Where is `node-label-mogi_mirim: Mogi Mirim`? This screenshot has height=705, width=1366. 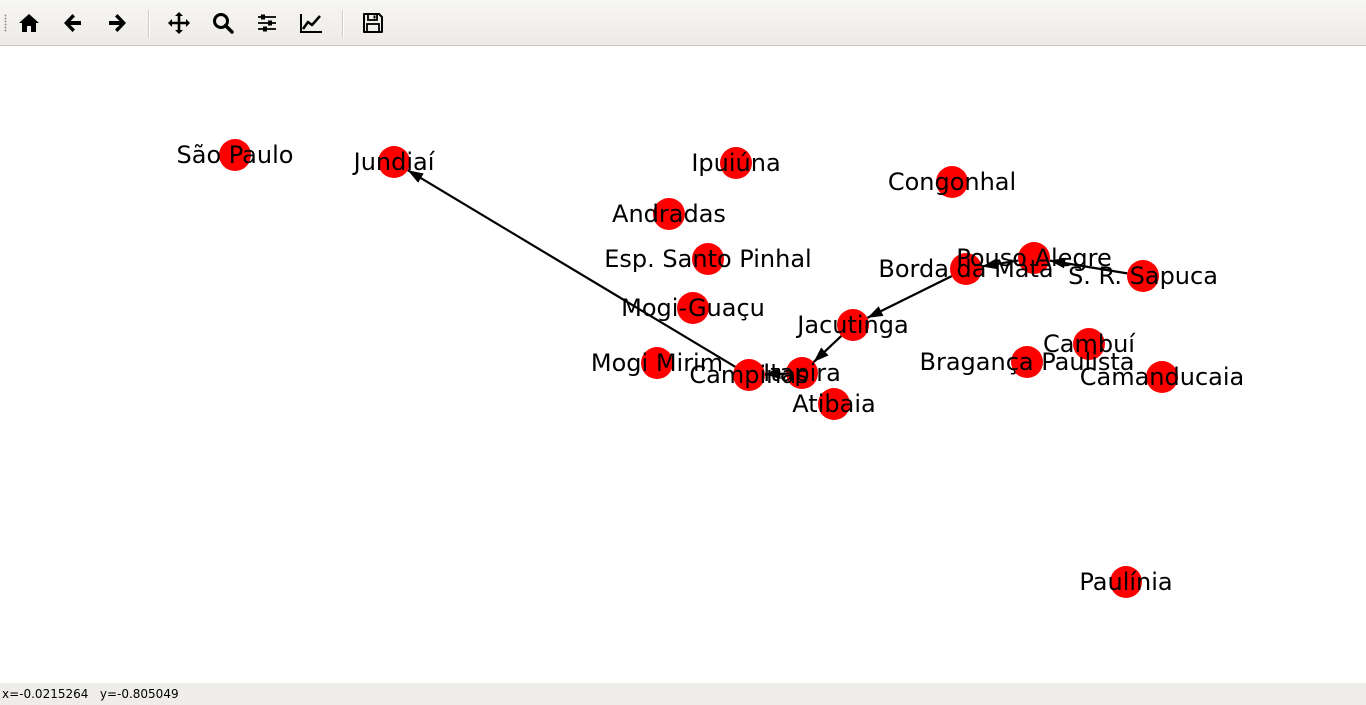
node-label-mogi_mirim: Mogi Mirim is located at coordinates (657, 363).